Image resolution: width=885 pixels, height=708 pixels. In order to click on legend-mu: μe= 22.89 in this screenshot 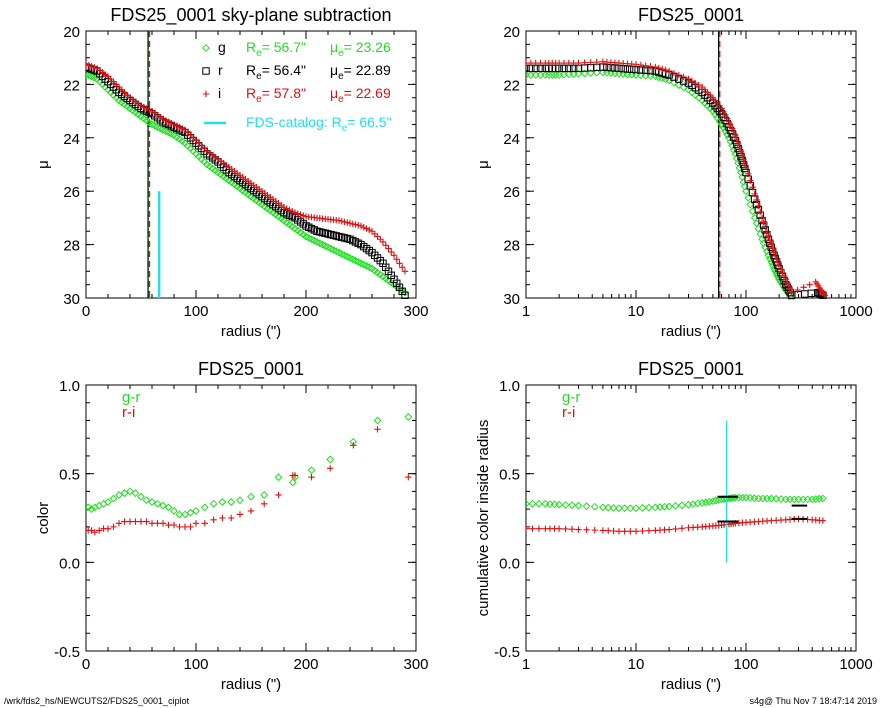, I will do `click(360, 72)`.